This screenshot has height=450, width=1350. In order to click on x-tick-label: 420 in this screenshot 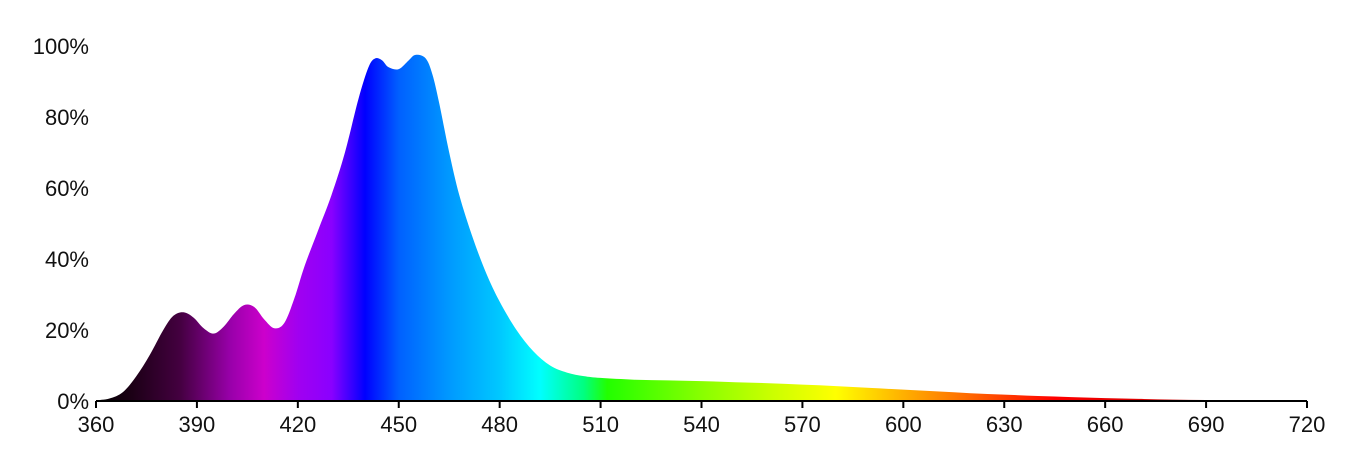, I will do `click(297, 424)`.